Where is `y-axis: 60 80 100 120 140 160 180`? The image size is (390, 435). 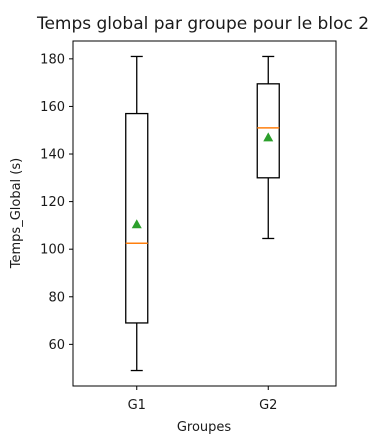
y-axis: 60 80 100 120 140 160 180 is located at coordinates (56, 202).